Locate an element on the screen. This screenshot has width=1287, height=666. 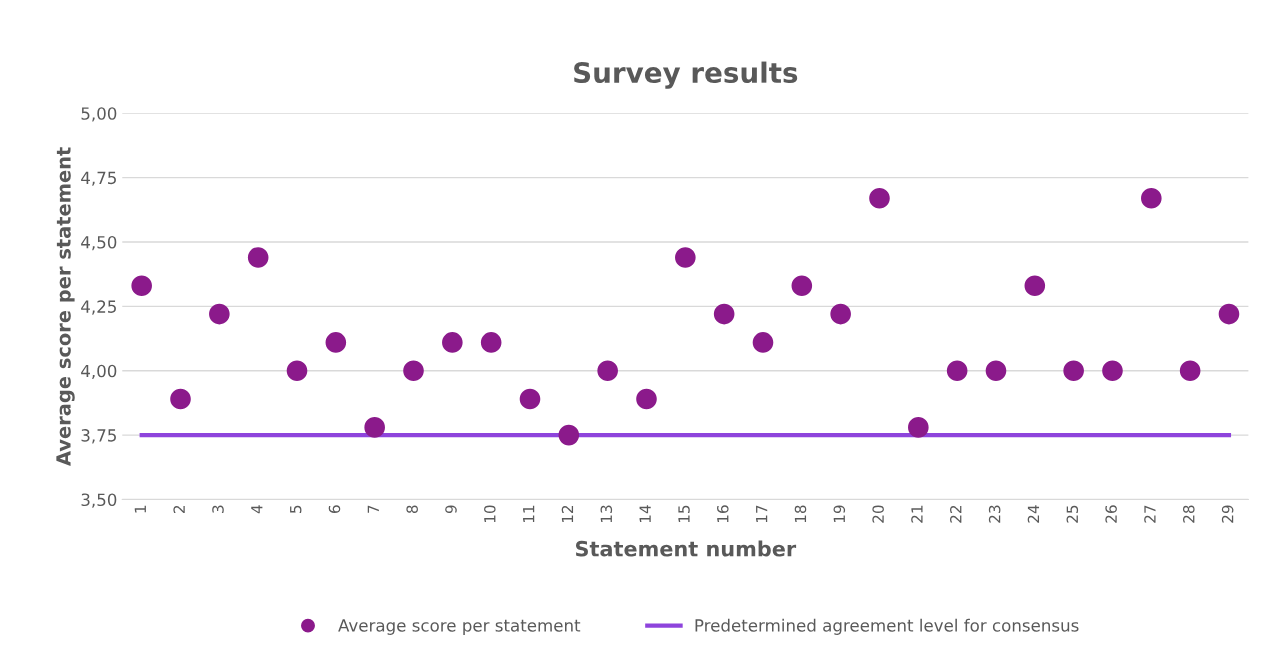
x-tick-label: 20 is located at coordinates (878, 514).